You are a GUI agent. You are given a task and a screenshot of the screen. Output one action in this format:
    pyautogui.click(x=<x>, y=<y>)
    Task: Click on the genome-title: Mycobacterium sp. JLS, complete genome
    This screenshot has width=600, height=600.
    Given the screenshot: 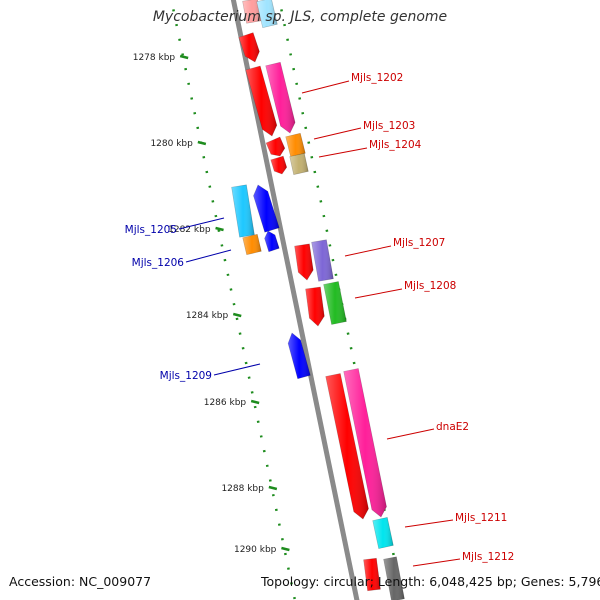 What is the action you would take?
    pyautogui.click(x=300, y=17)
    